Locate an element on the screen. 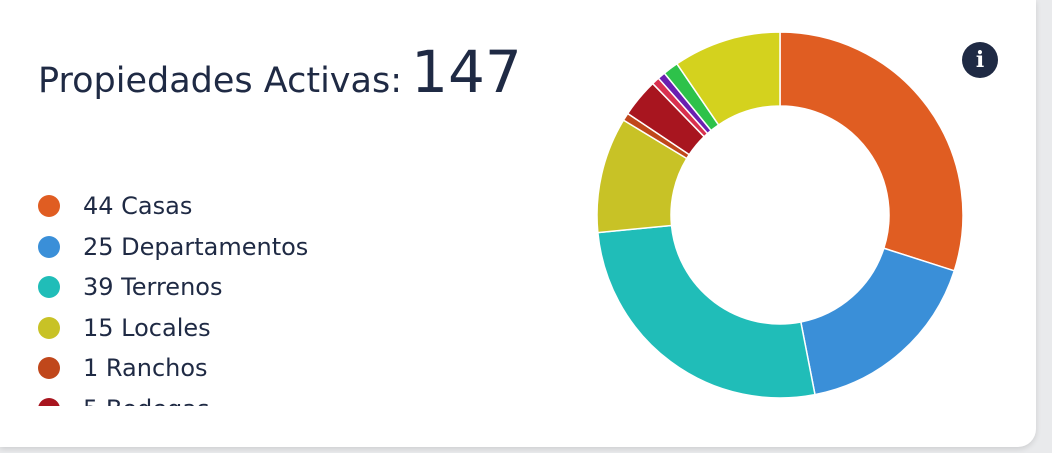 This screenshot has width=1052, height=453. legend-label: 1 Ranchos is located at coordinates (145, 368).